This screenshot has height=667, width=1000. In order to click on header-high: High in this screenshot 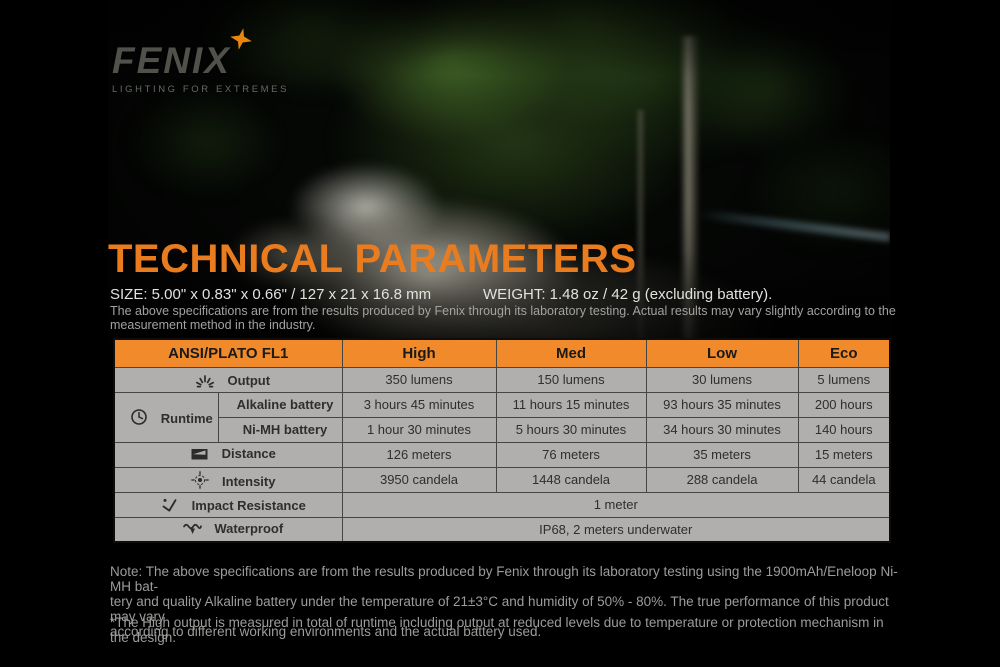, I will do `click(419, 353)`.